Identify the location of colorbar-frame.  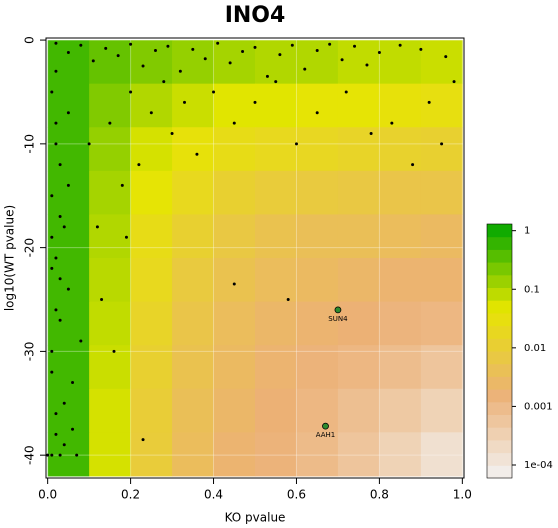
(499, 351).